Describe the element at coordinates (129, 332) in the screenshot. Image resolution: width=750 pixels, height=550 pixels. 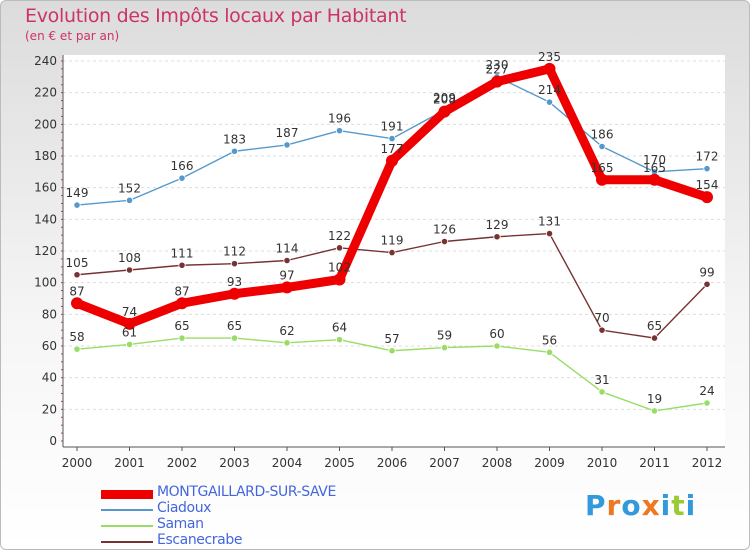
I see `data-label: 61` at that location.